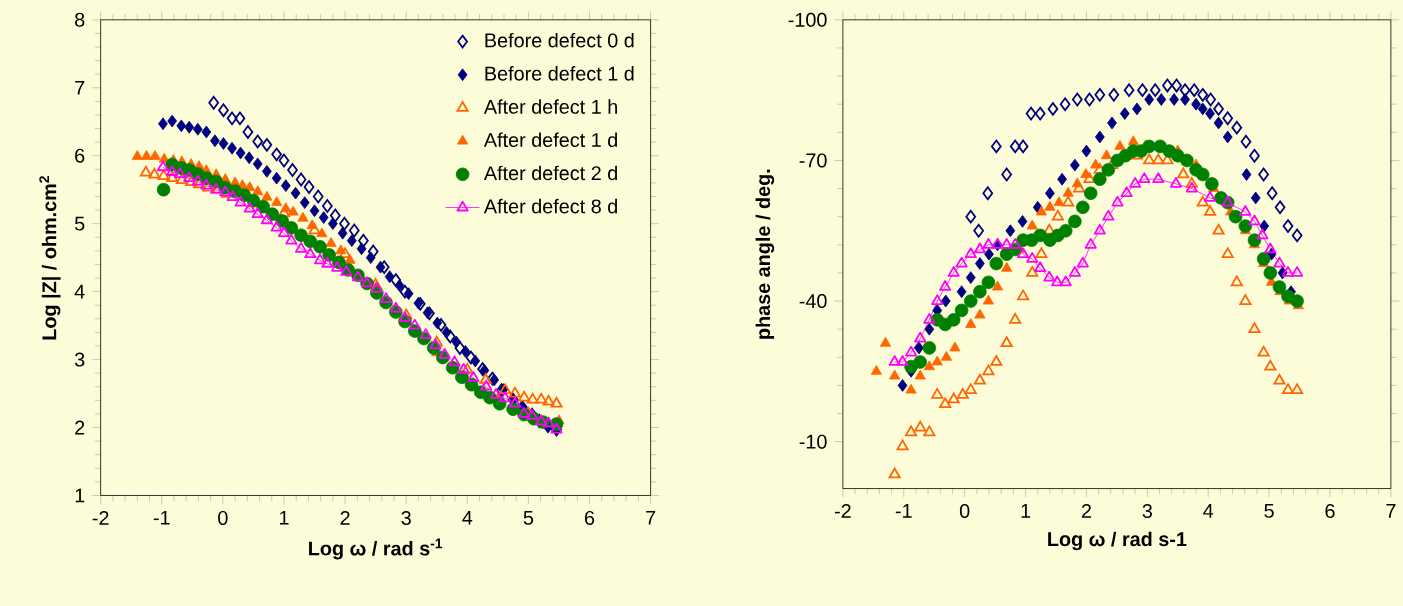 This screenshot has width=1403, height=606. I want to click on x-axis-title: Log ω / rad s-1, so click(1117, 540).